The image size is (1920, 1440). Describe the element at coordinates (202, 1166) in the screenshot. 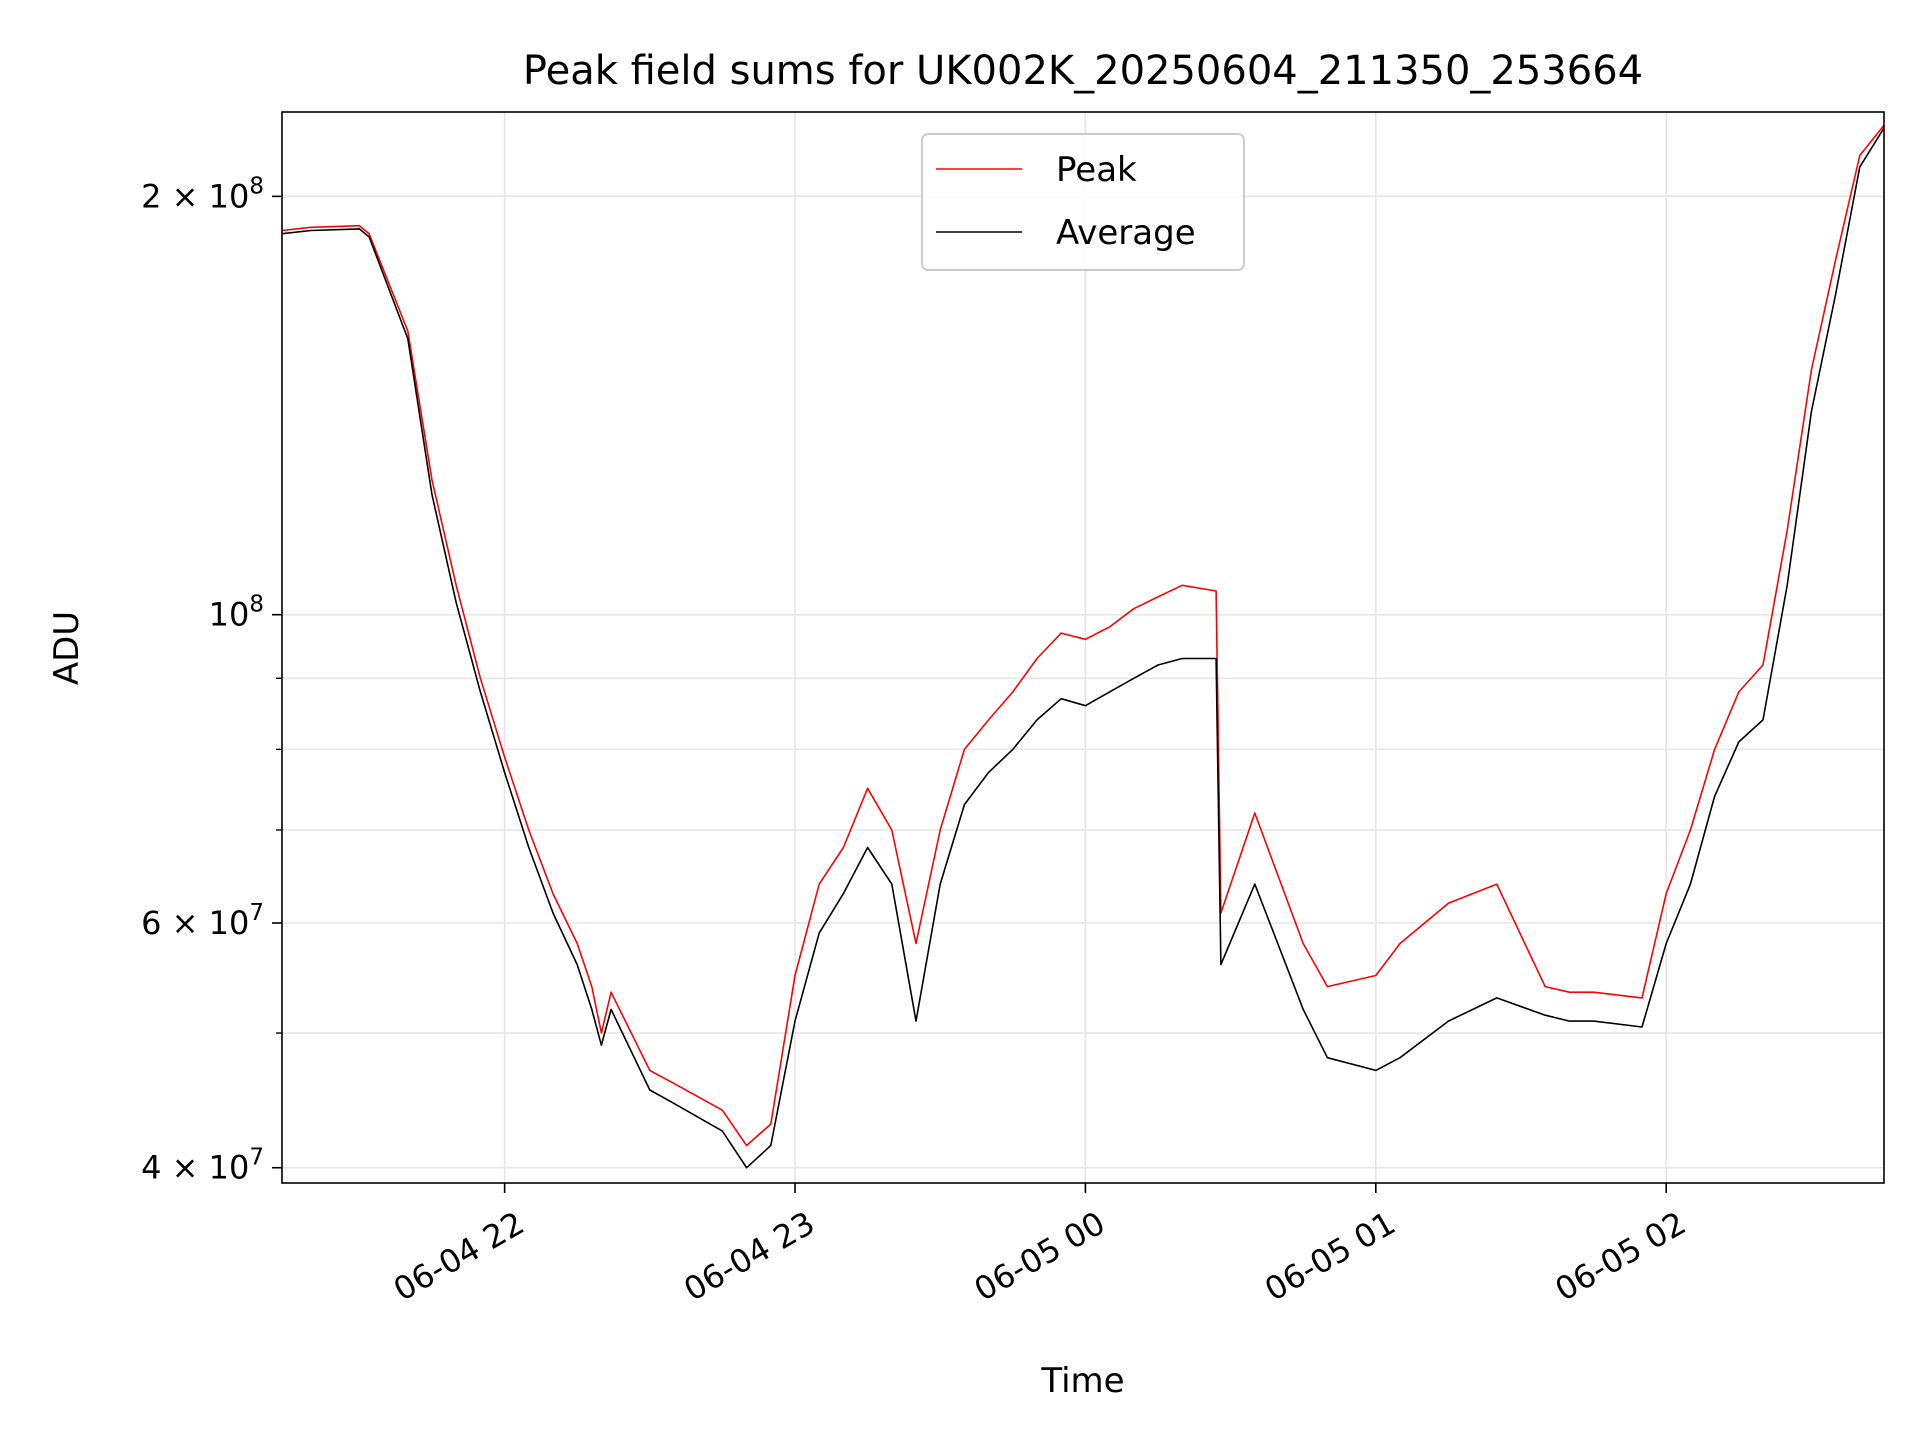

I see `y-tick-label: 4 × 107` at that location.